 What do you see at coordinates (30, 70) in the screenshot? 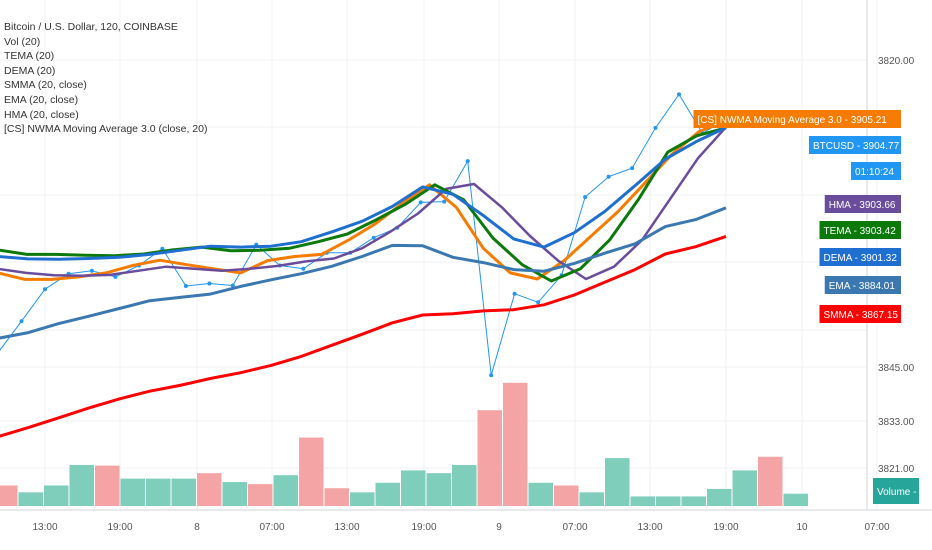
I see `legend-dema: DEMA (20)` at bounding box center [30, 70].